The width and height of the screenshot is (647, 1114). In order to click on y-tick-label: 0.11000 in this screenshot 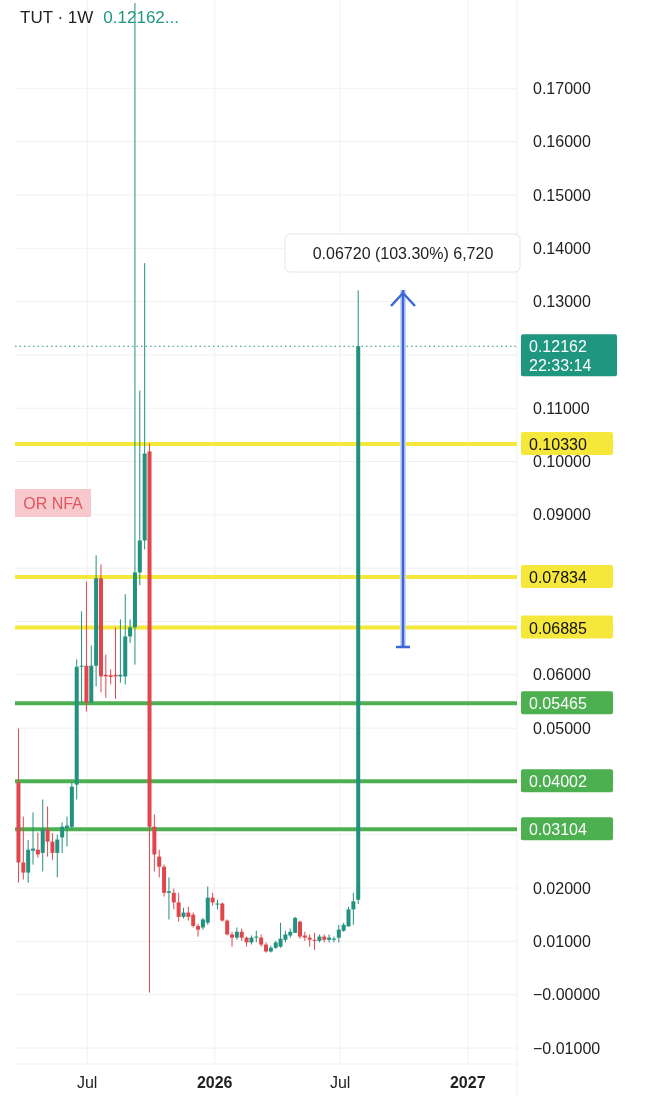, I will do `click(561, 408)`.